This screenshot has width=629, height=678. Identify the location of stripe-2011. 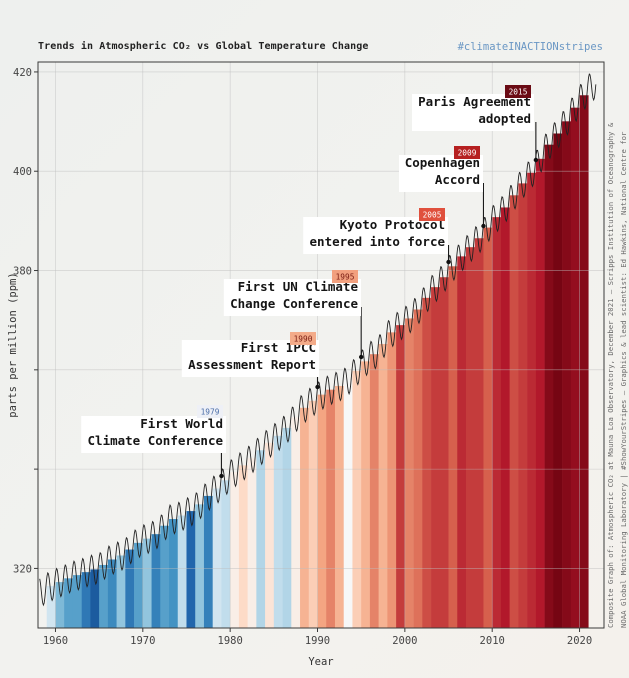
(505, 417).